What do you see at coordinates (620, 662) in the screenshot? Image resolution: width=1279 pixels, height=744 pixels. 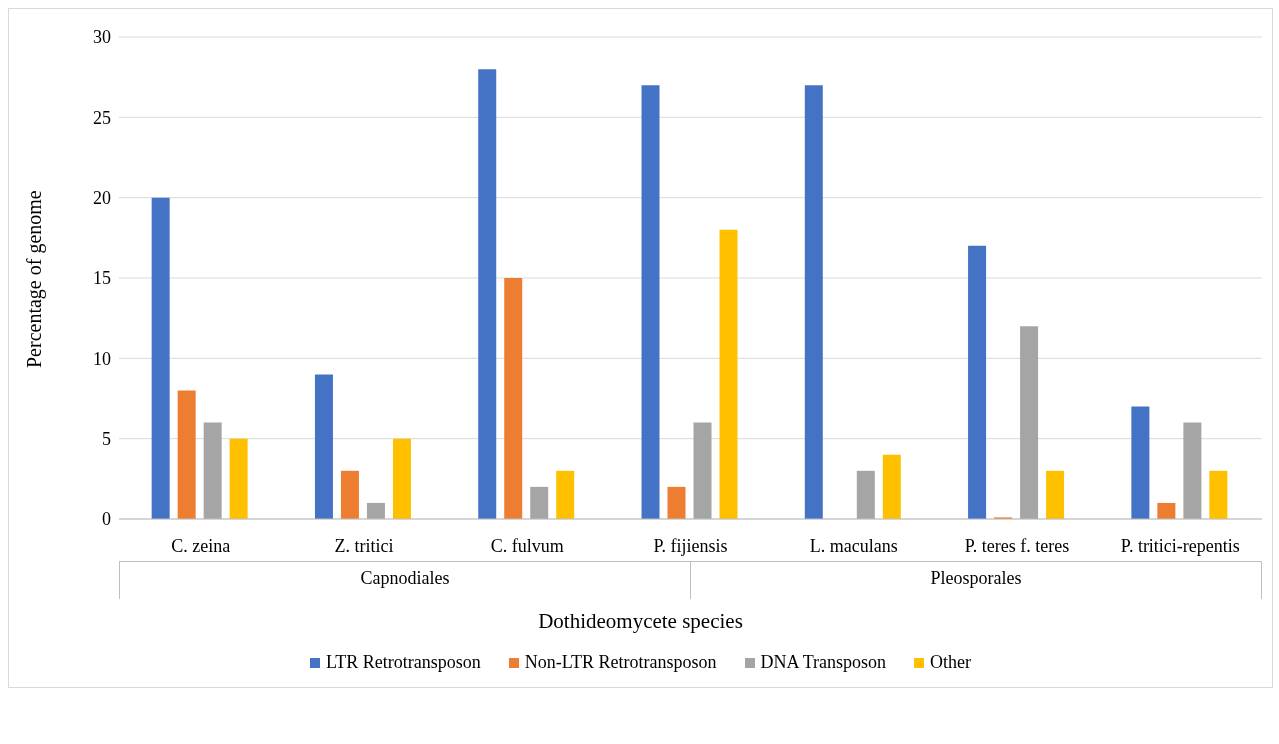 I see `legend-label: Non-LTR Retrotransposon` at bounding box center [620, 662].